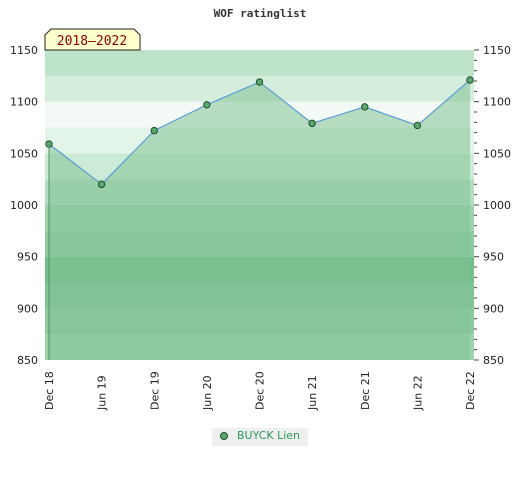  Describe the element at coordinates (224, 436) in the screenshot. I see `legend-marker-icon` at that location.